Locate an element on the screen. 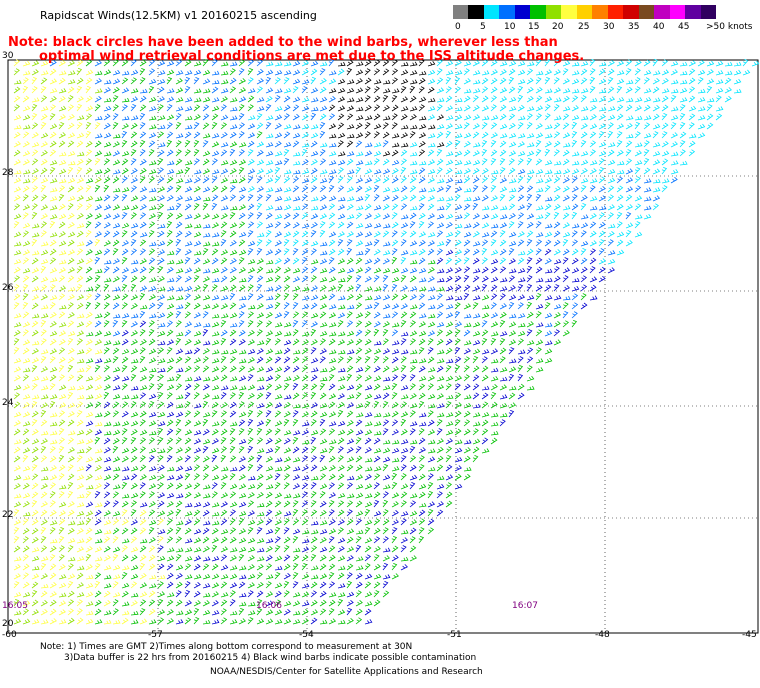 The width and height of the screenshot is (760, 688). lat-label-28: 28 is located at coordinates (8, 173).